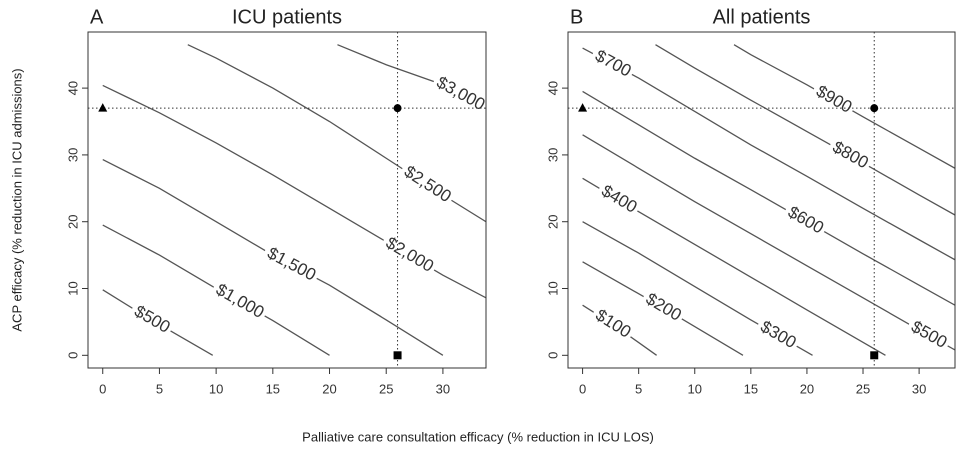 This screenshot has height=454, width=956. What do you see at coordinates (287, 17) in the screenshot?
I see `panel-title: ICU patients` at bounding box center [287, 17].